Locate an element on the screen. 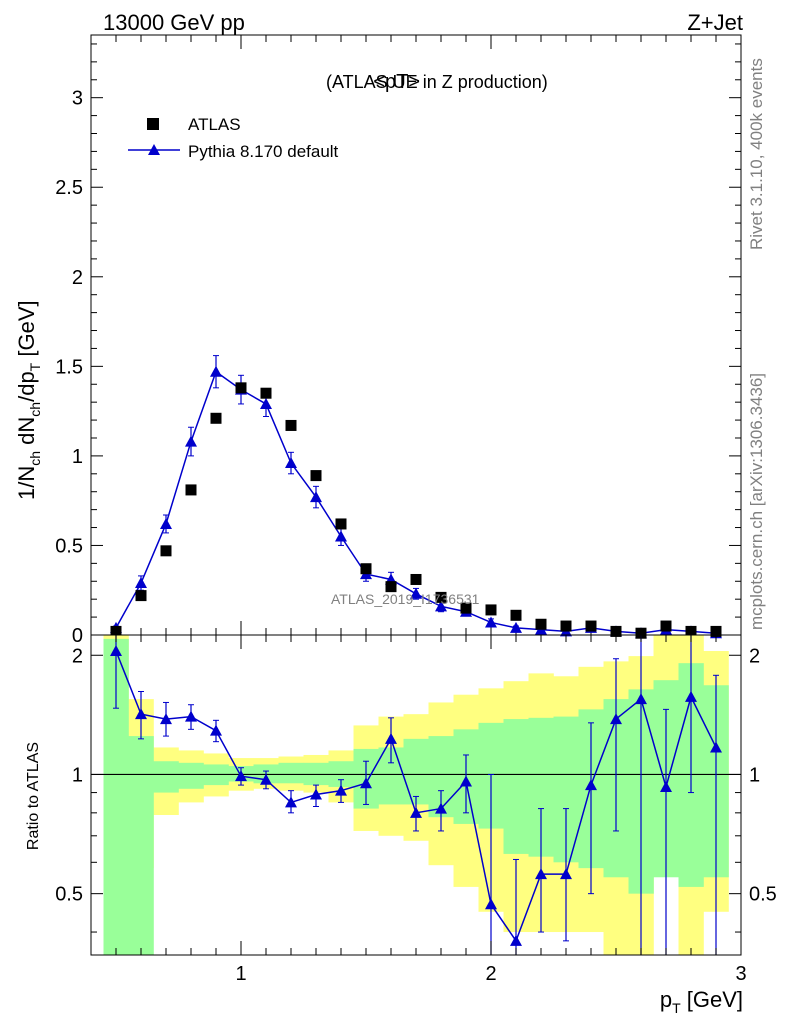 This screenshot has width=786, height=1024. ratio-y-tick-label-right: 1 is located at coordinates (754, 775).